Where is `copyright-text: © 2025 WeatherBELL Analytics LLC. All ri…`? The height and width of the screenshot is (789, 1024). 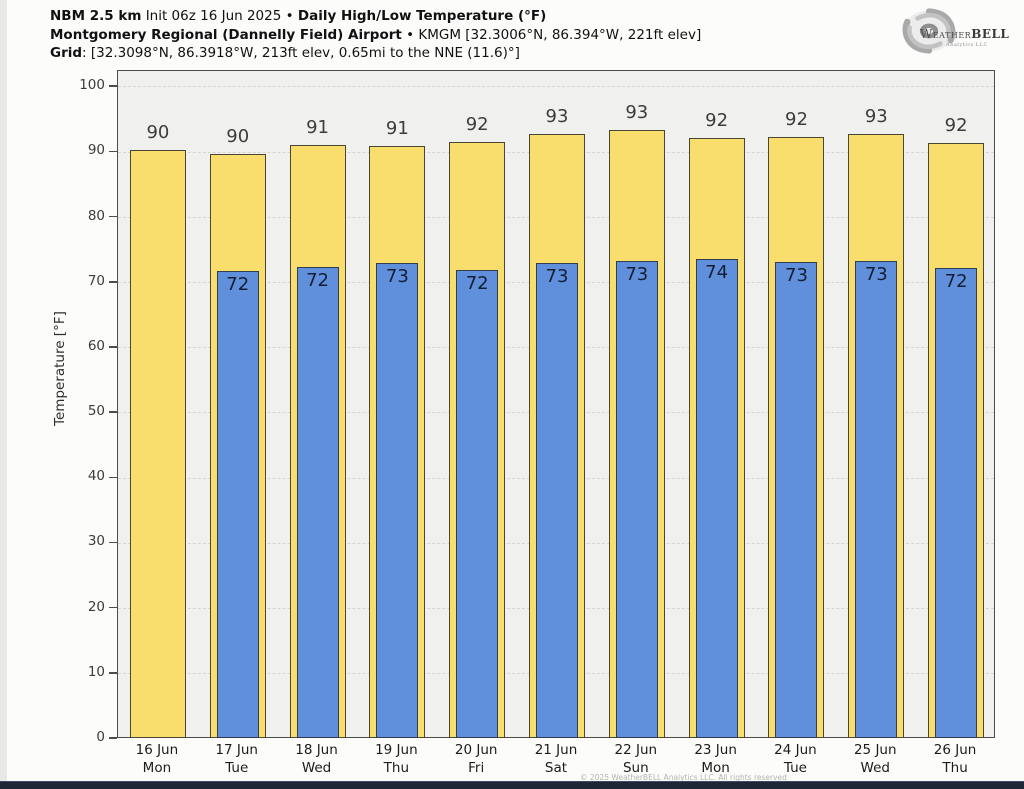 copyright-text: © 2025 WeatherBELL Analytics LLC. All ri… is located at coordinates (683, 777).